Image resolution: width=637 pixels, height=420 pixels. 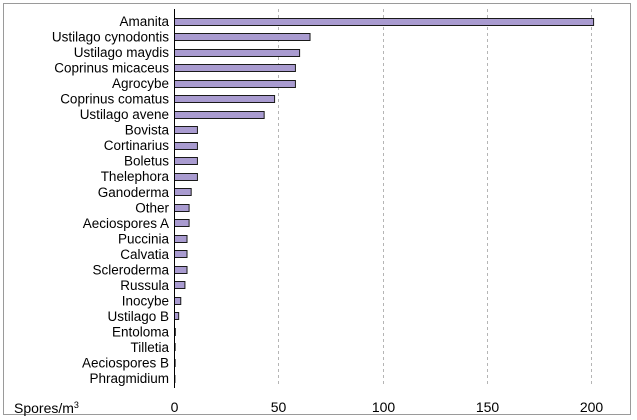 What do you see at coordinates (140, 83) in the screenshot?
I see `category-label: Agrocybe` at bounding box center [140, 83].